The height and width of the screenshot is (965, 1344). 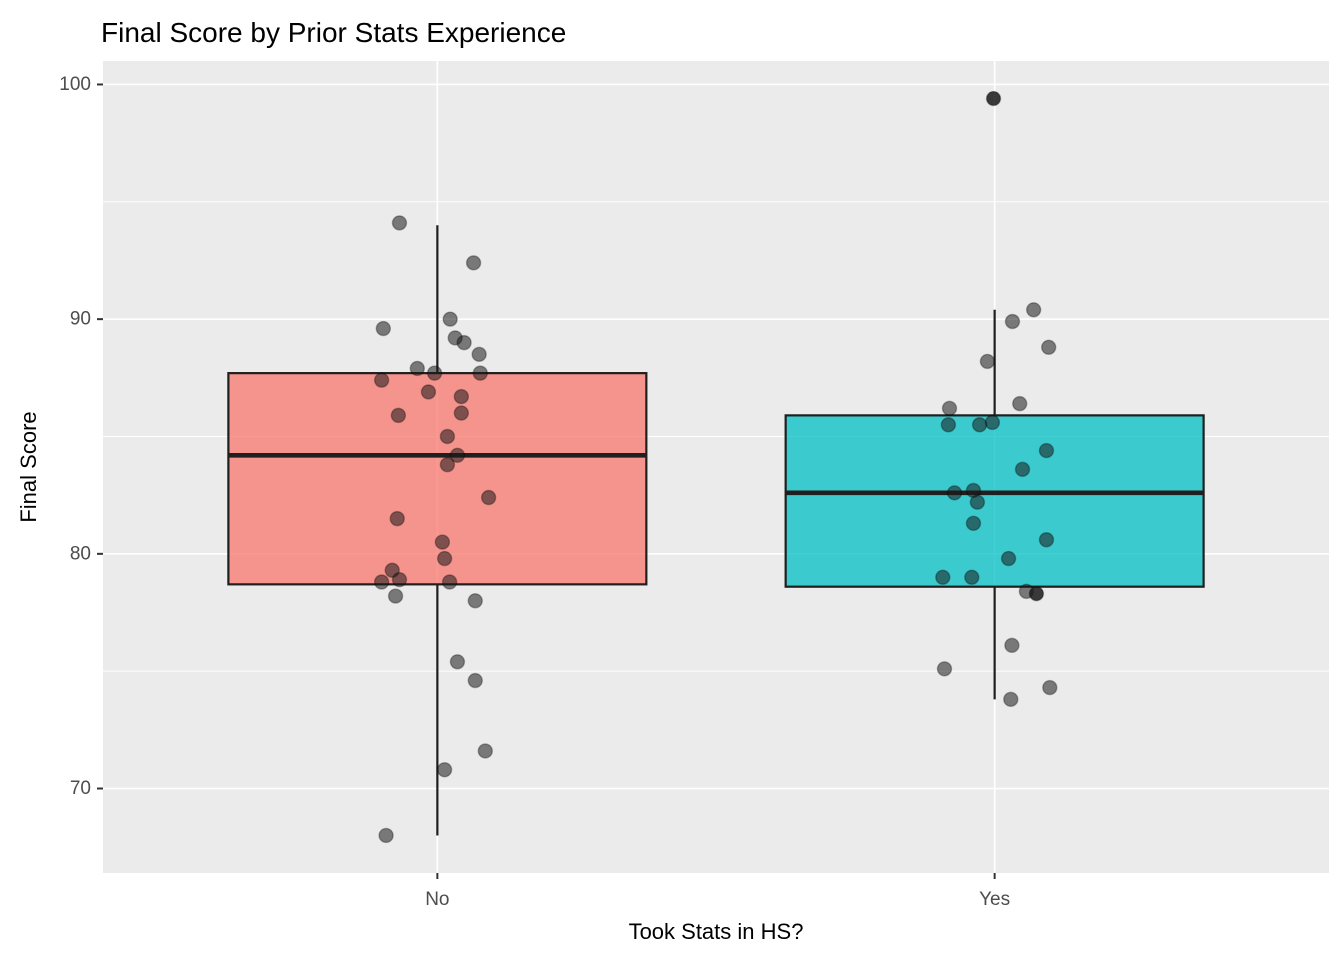 What do you see at coordinates (994, 899) in the screenshot?
I see `x-tick-label: Yes` at bounding box center [994, 899].